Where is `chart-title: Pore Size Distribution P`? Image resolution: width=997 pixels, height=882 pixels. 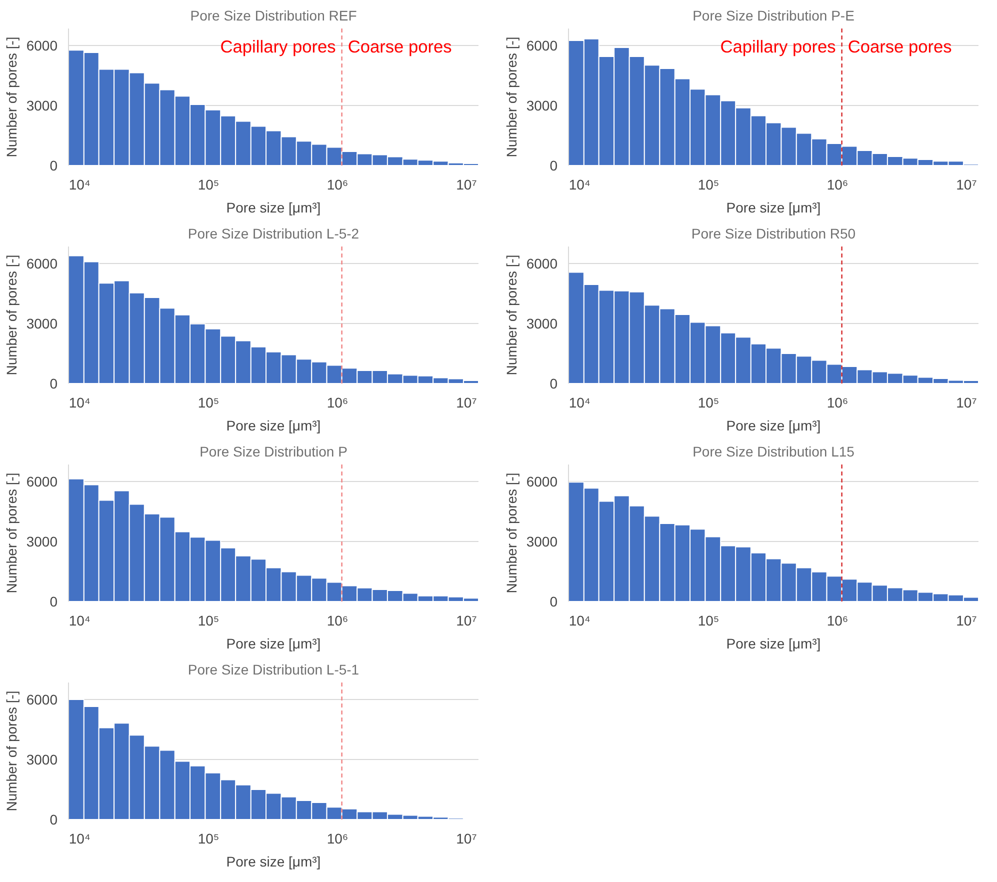
chart-title: Pore Size Distribution P is located at coordinates (274, 452).